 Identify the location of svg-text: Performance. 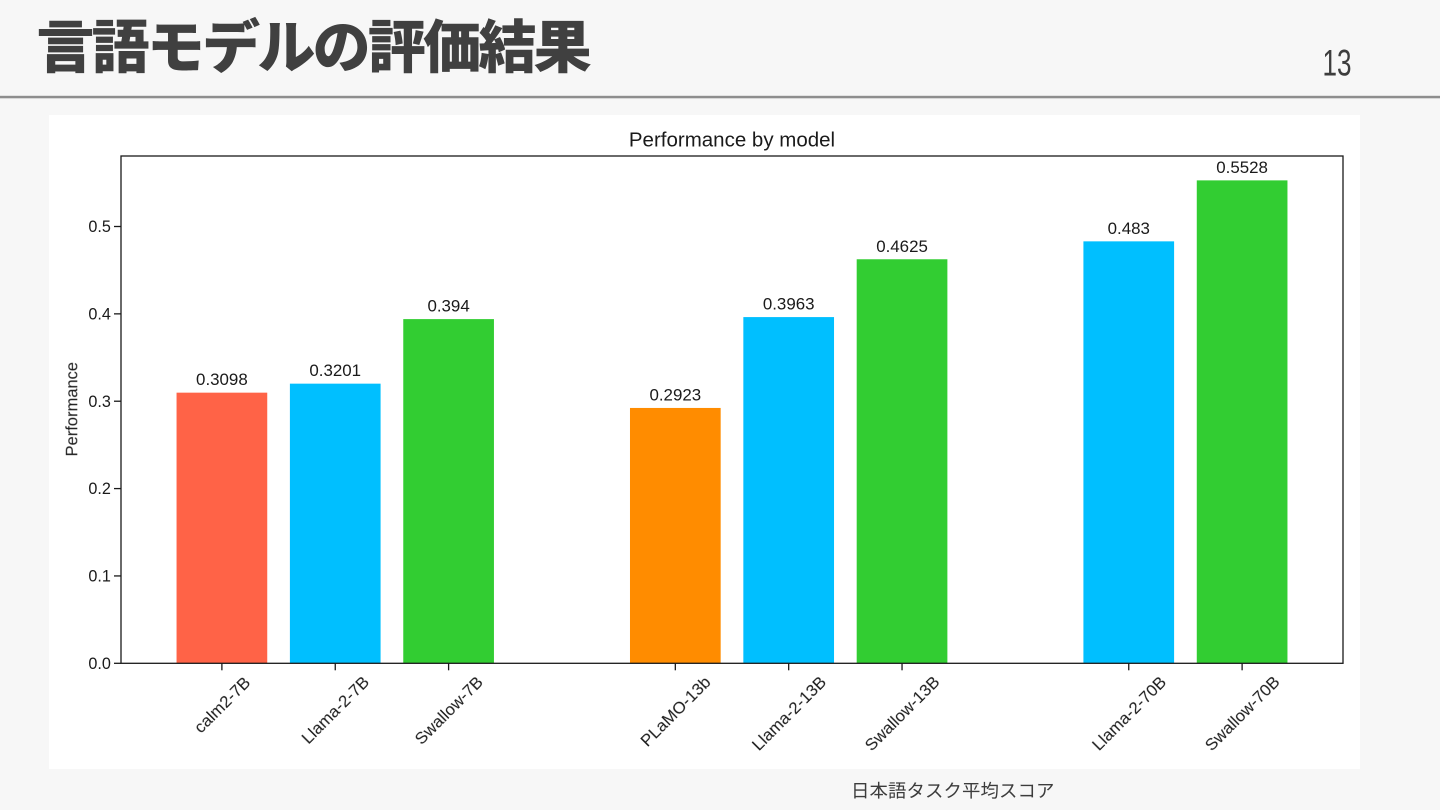
(72, 409).